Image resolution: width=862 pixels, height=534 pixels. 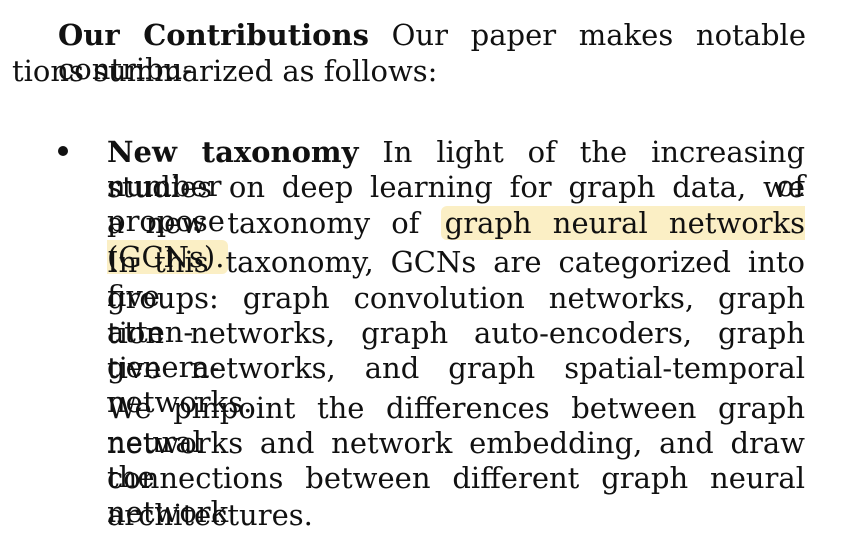 What do you see at coordinates (224, 71) in the screenshot?
I see `intro-text-line-2: tions summarized as follows:` at bounding box center [224, 71].